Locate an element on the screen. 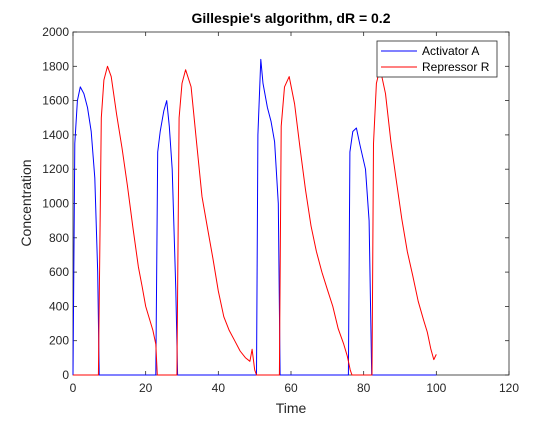 This screenshot has width=560, height=425. x-tick-label: 80 is located at coordinates (364, 388).